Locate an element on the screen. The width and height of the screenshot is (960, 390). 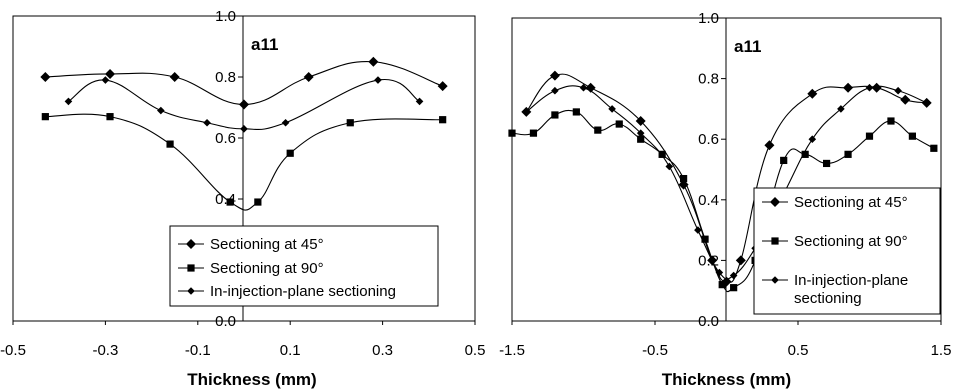
x-tick-label: -0.3 is located at coordinates (105, 350).